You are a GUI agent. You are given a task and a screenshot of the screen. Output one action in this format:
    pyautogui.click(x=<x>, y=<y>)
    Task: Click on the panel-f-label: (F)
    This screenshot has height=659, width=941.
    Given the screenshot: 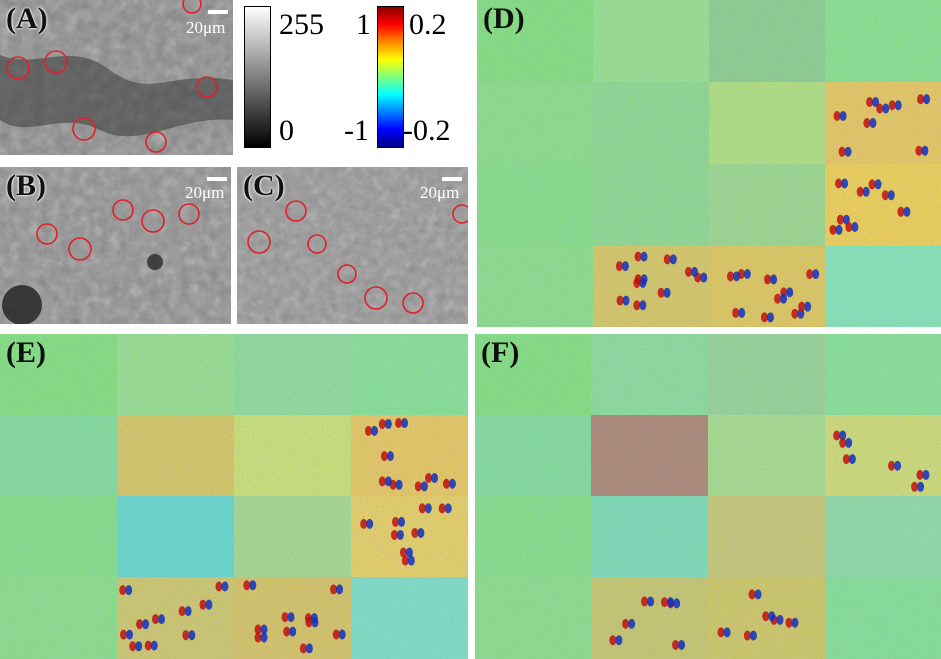 What is the action you would take?
    pyautogui.click(x=500, y=352)
    